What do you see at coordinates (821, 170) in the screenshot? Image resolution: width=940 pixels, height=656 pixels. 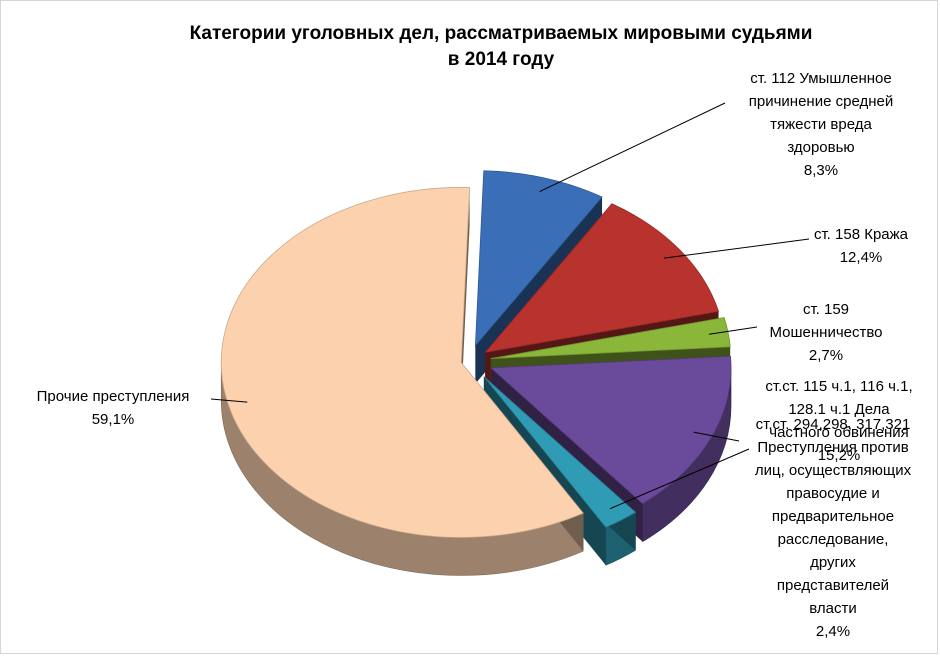 I see `slice-label-assault-percent: 8,3%` at bounding box center [821, 170].